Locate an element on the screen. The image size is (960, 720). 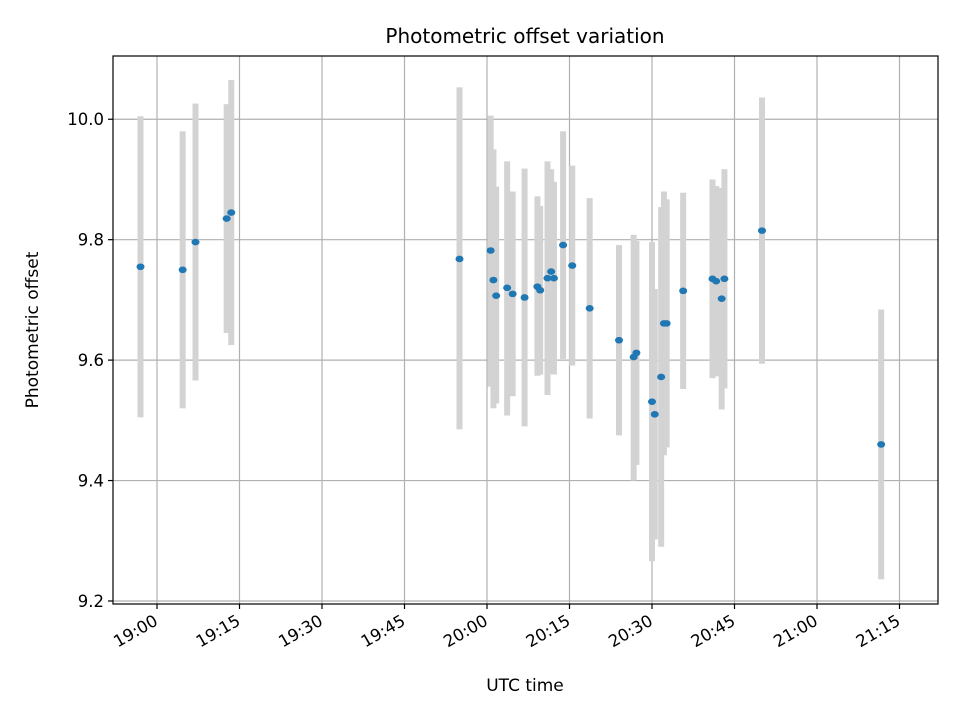
y-tick-label: 9.4 is located at coordinates (91, 481).